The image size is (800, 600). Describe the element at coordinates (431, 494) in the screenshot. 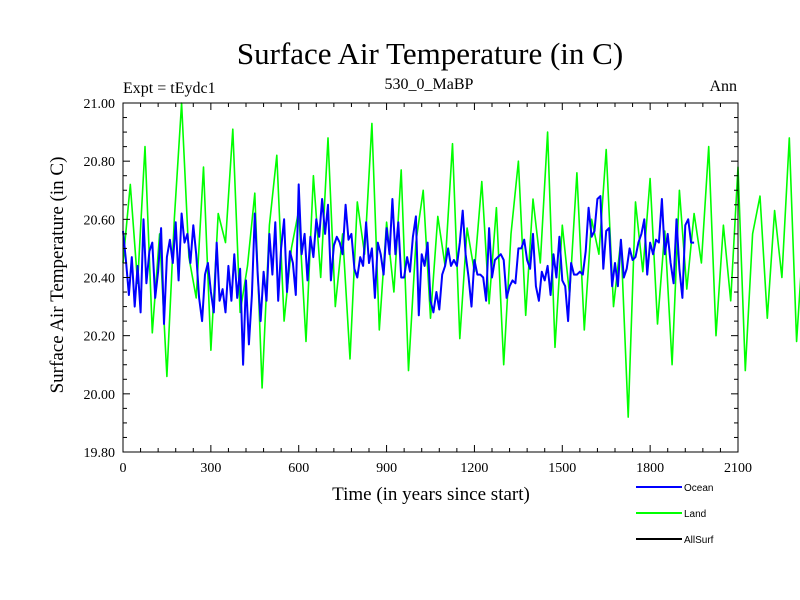

I see `x-axis-label: Time (in years since start)` at that location.